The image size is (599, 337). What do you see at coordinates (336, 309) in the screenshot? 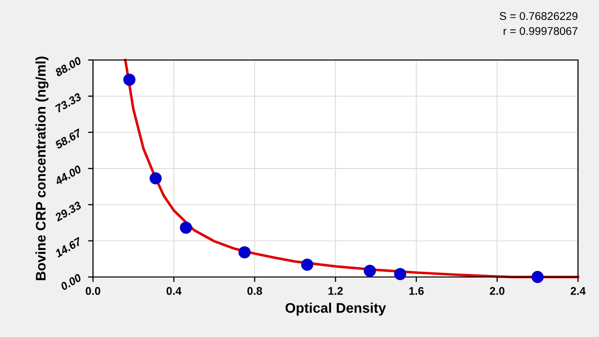
I see `x-axis-title: Optical Density` at bounding box center [336, 309].